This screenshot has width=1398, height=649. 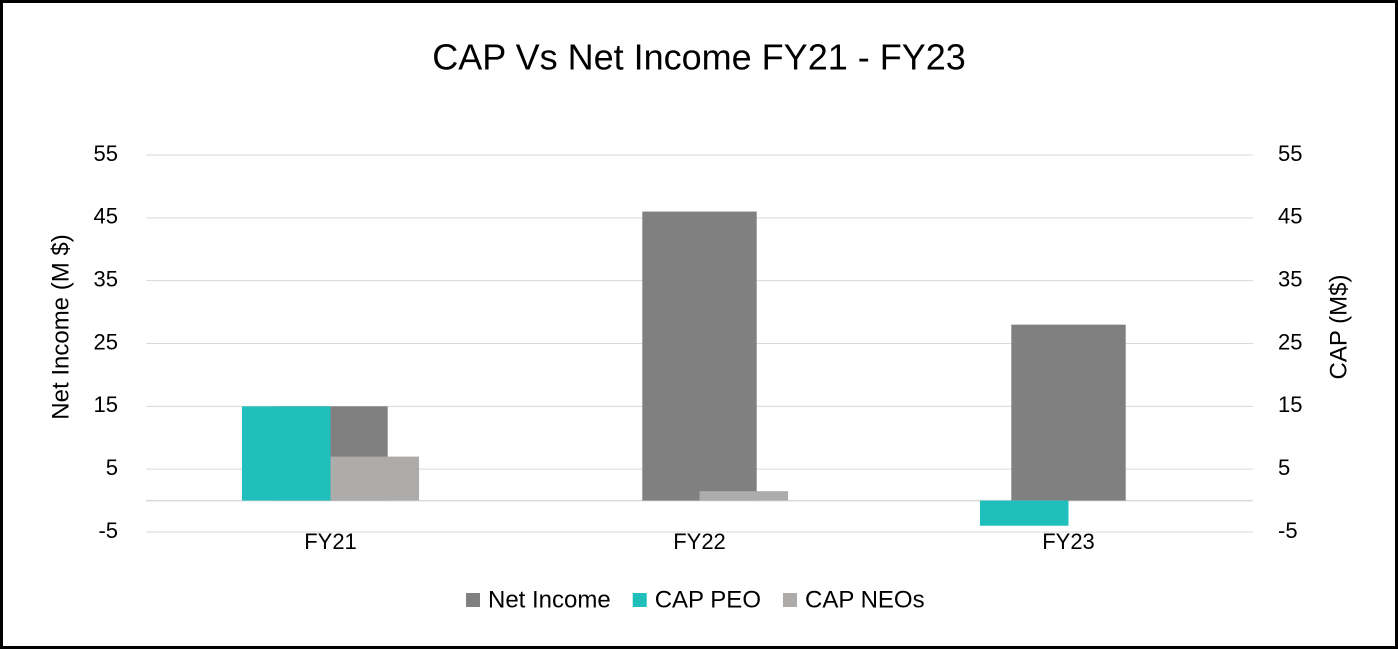 What do you see at coordinates (1338, 327) in the screenshot?
I see `y2-axis-title: CAP (M$)` at bounding box center [1338, 327].